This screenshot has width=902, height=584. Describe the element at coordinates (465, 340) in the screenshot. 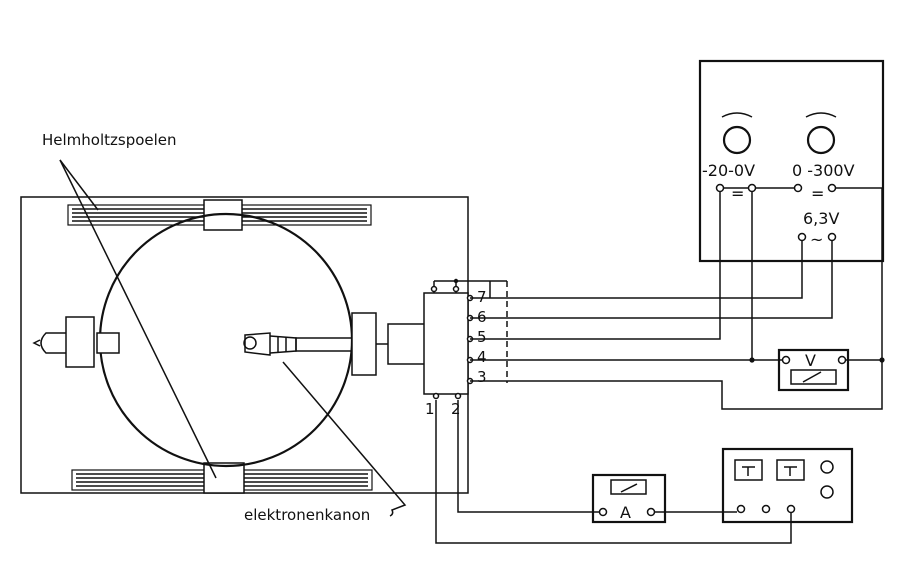

I see `tube-socket` at that location.